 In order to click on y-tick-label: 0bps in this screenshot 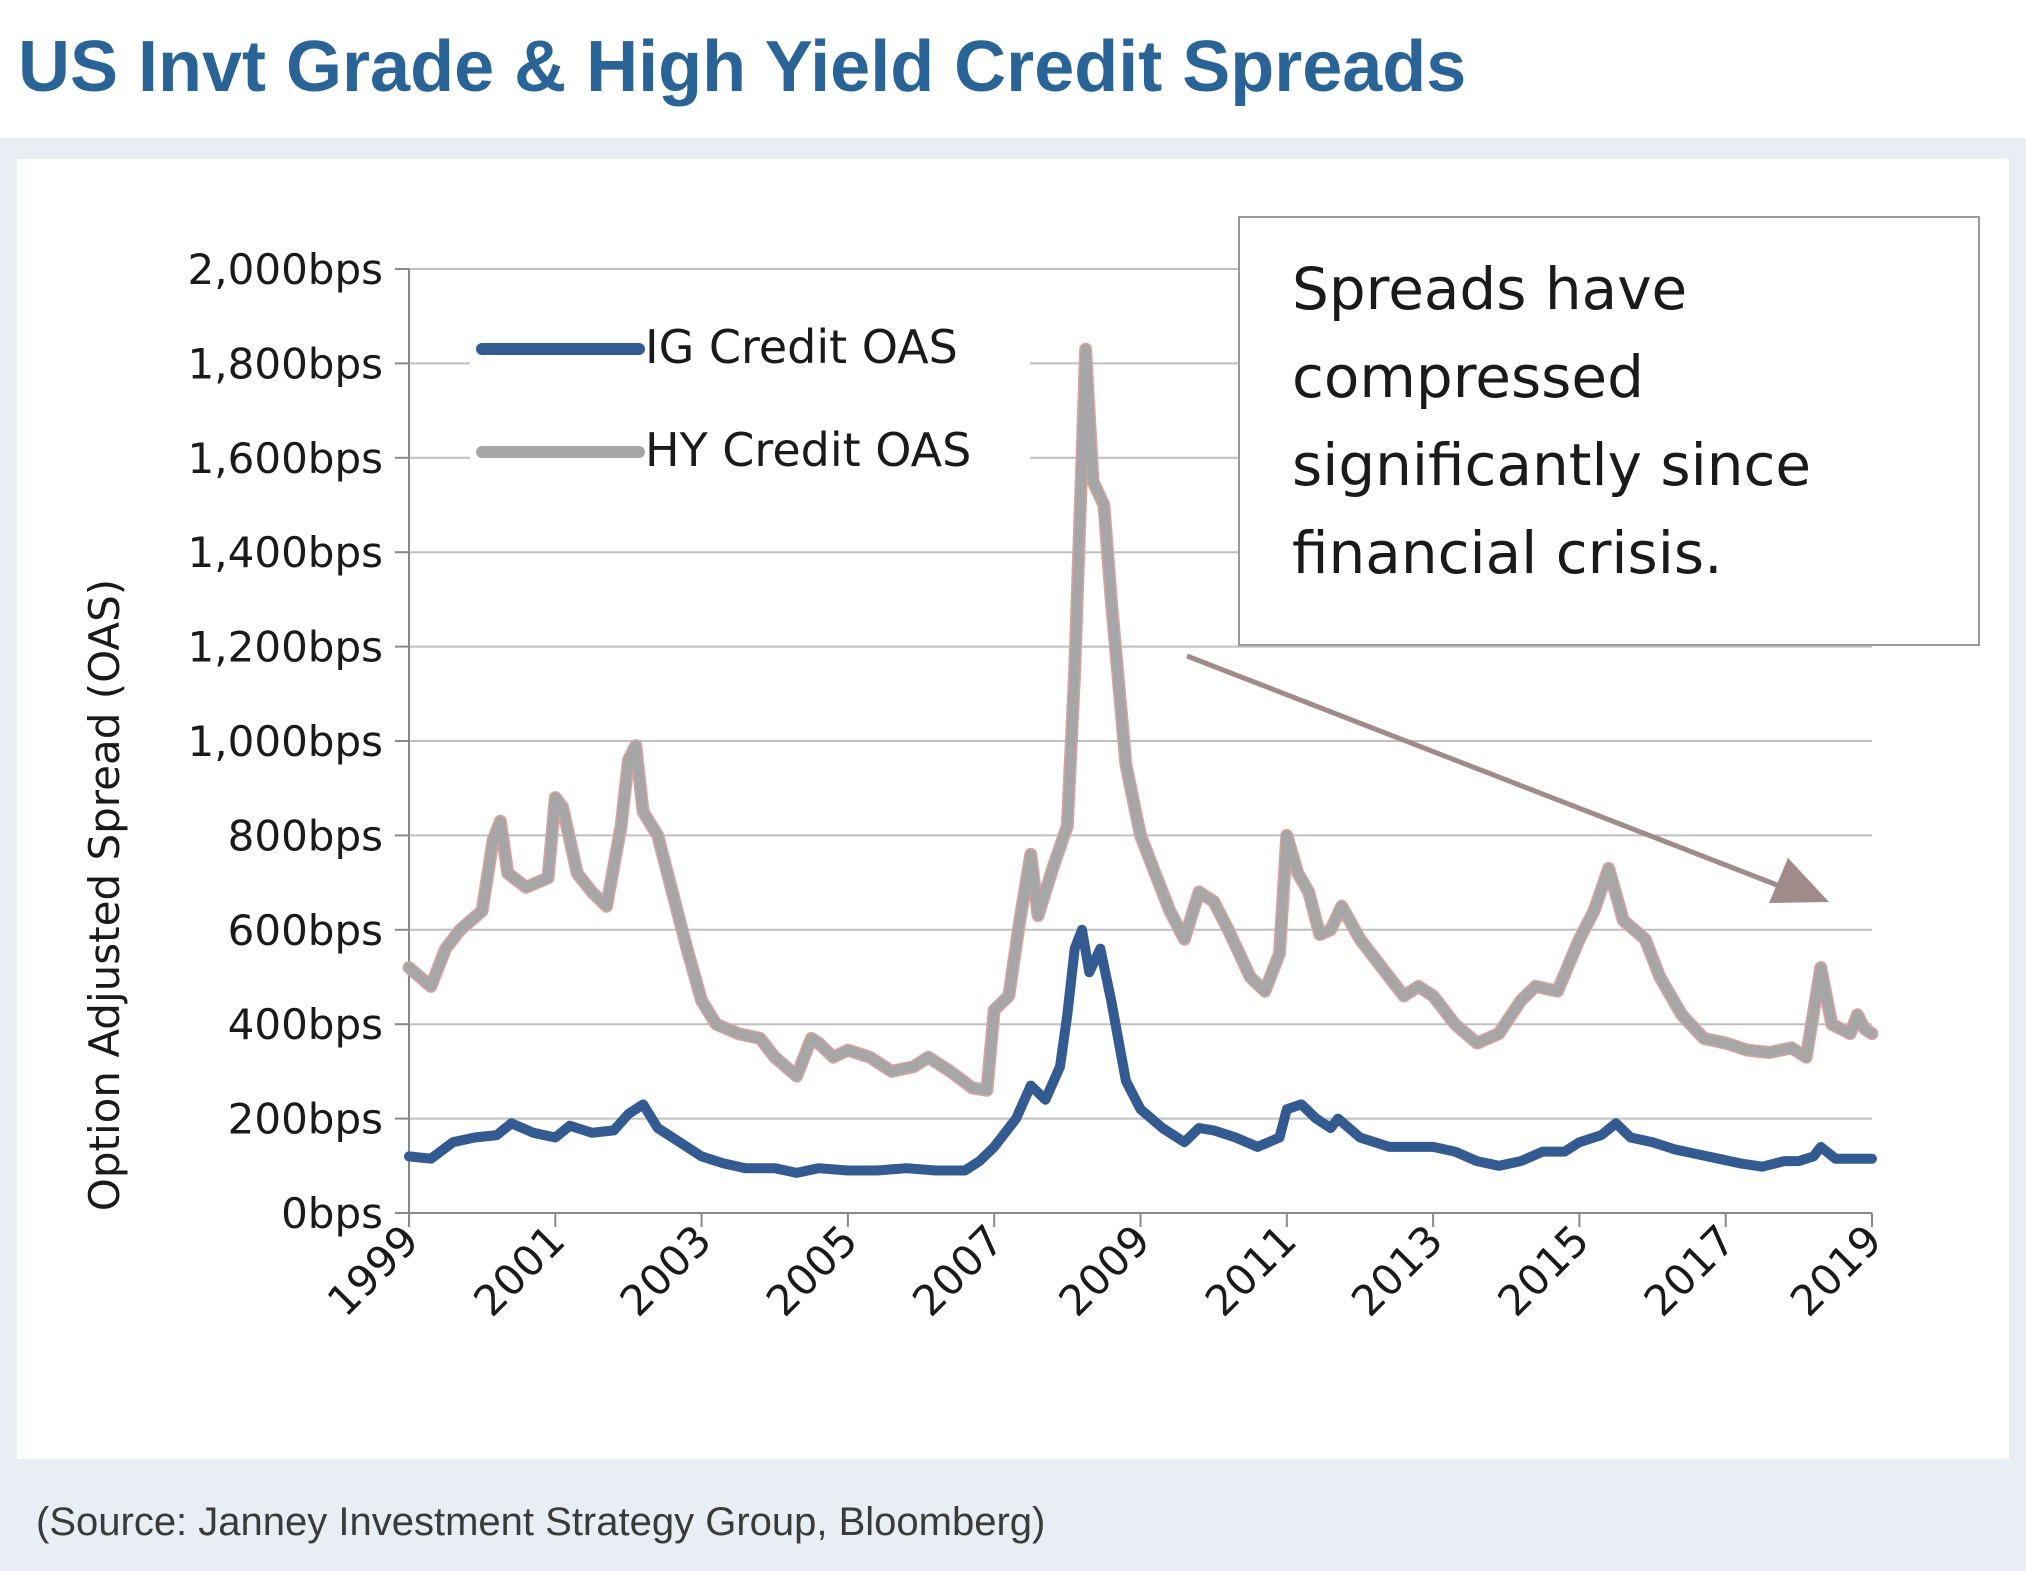, I will do `click(332, 1213)`.